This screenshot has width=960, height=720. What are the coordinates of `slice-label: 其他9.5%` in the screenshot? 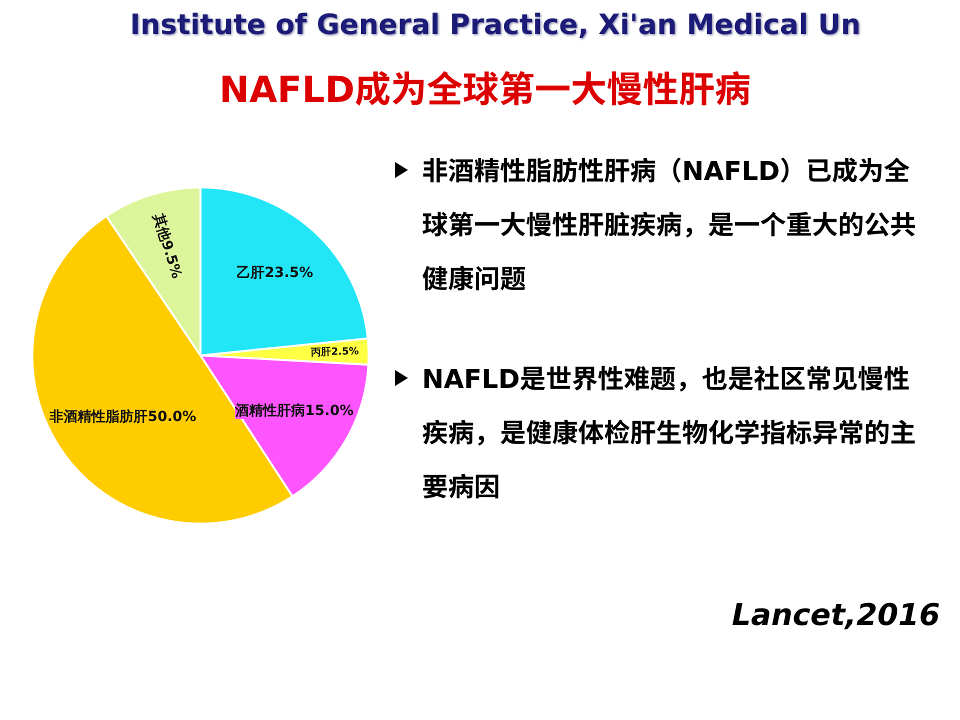 It's located at (166, 245).